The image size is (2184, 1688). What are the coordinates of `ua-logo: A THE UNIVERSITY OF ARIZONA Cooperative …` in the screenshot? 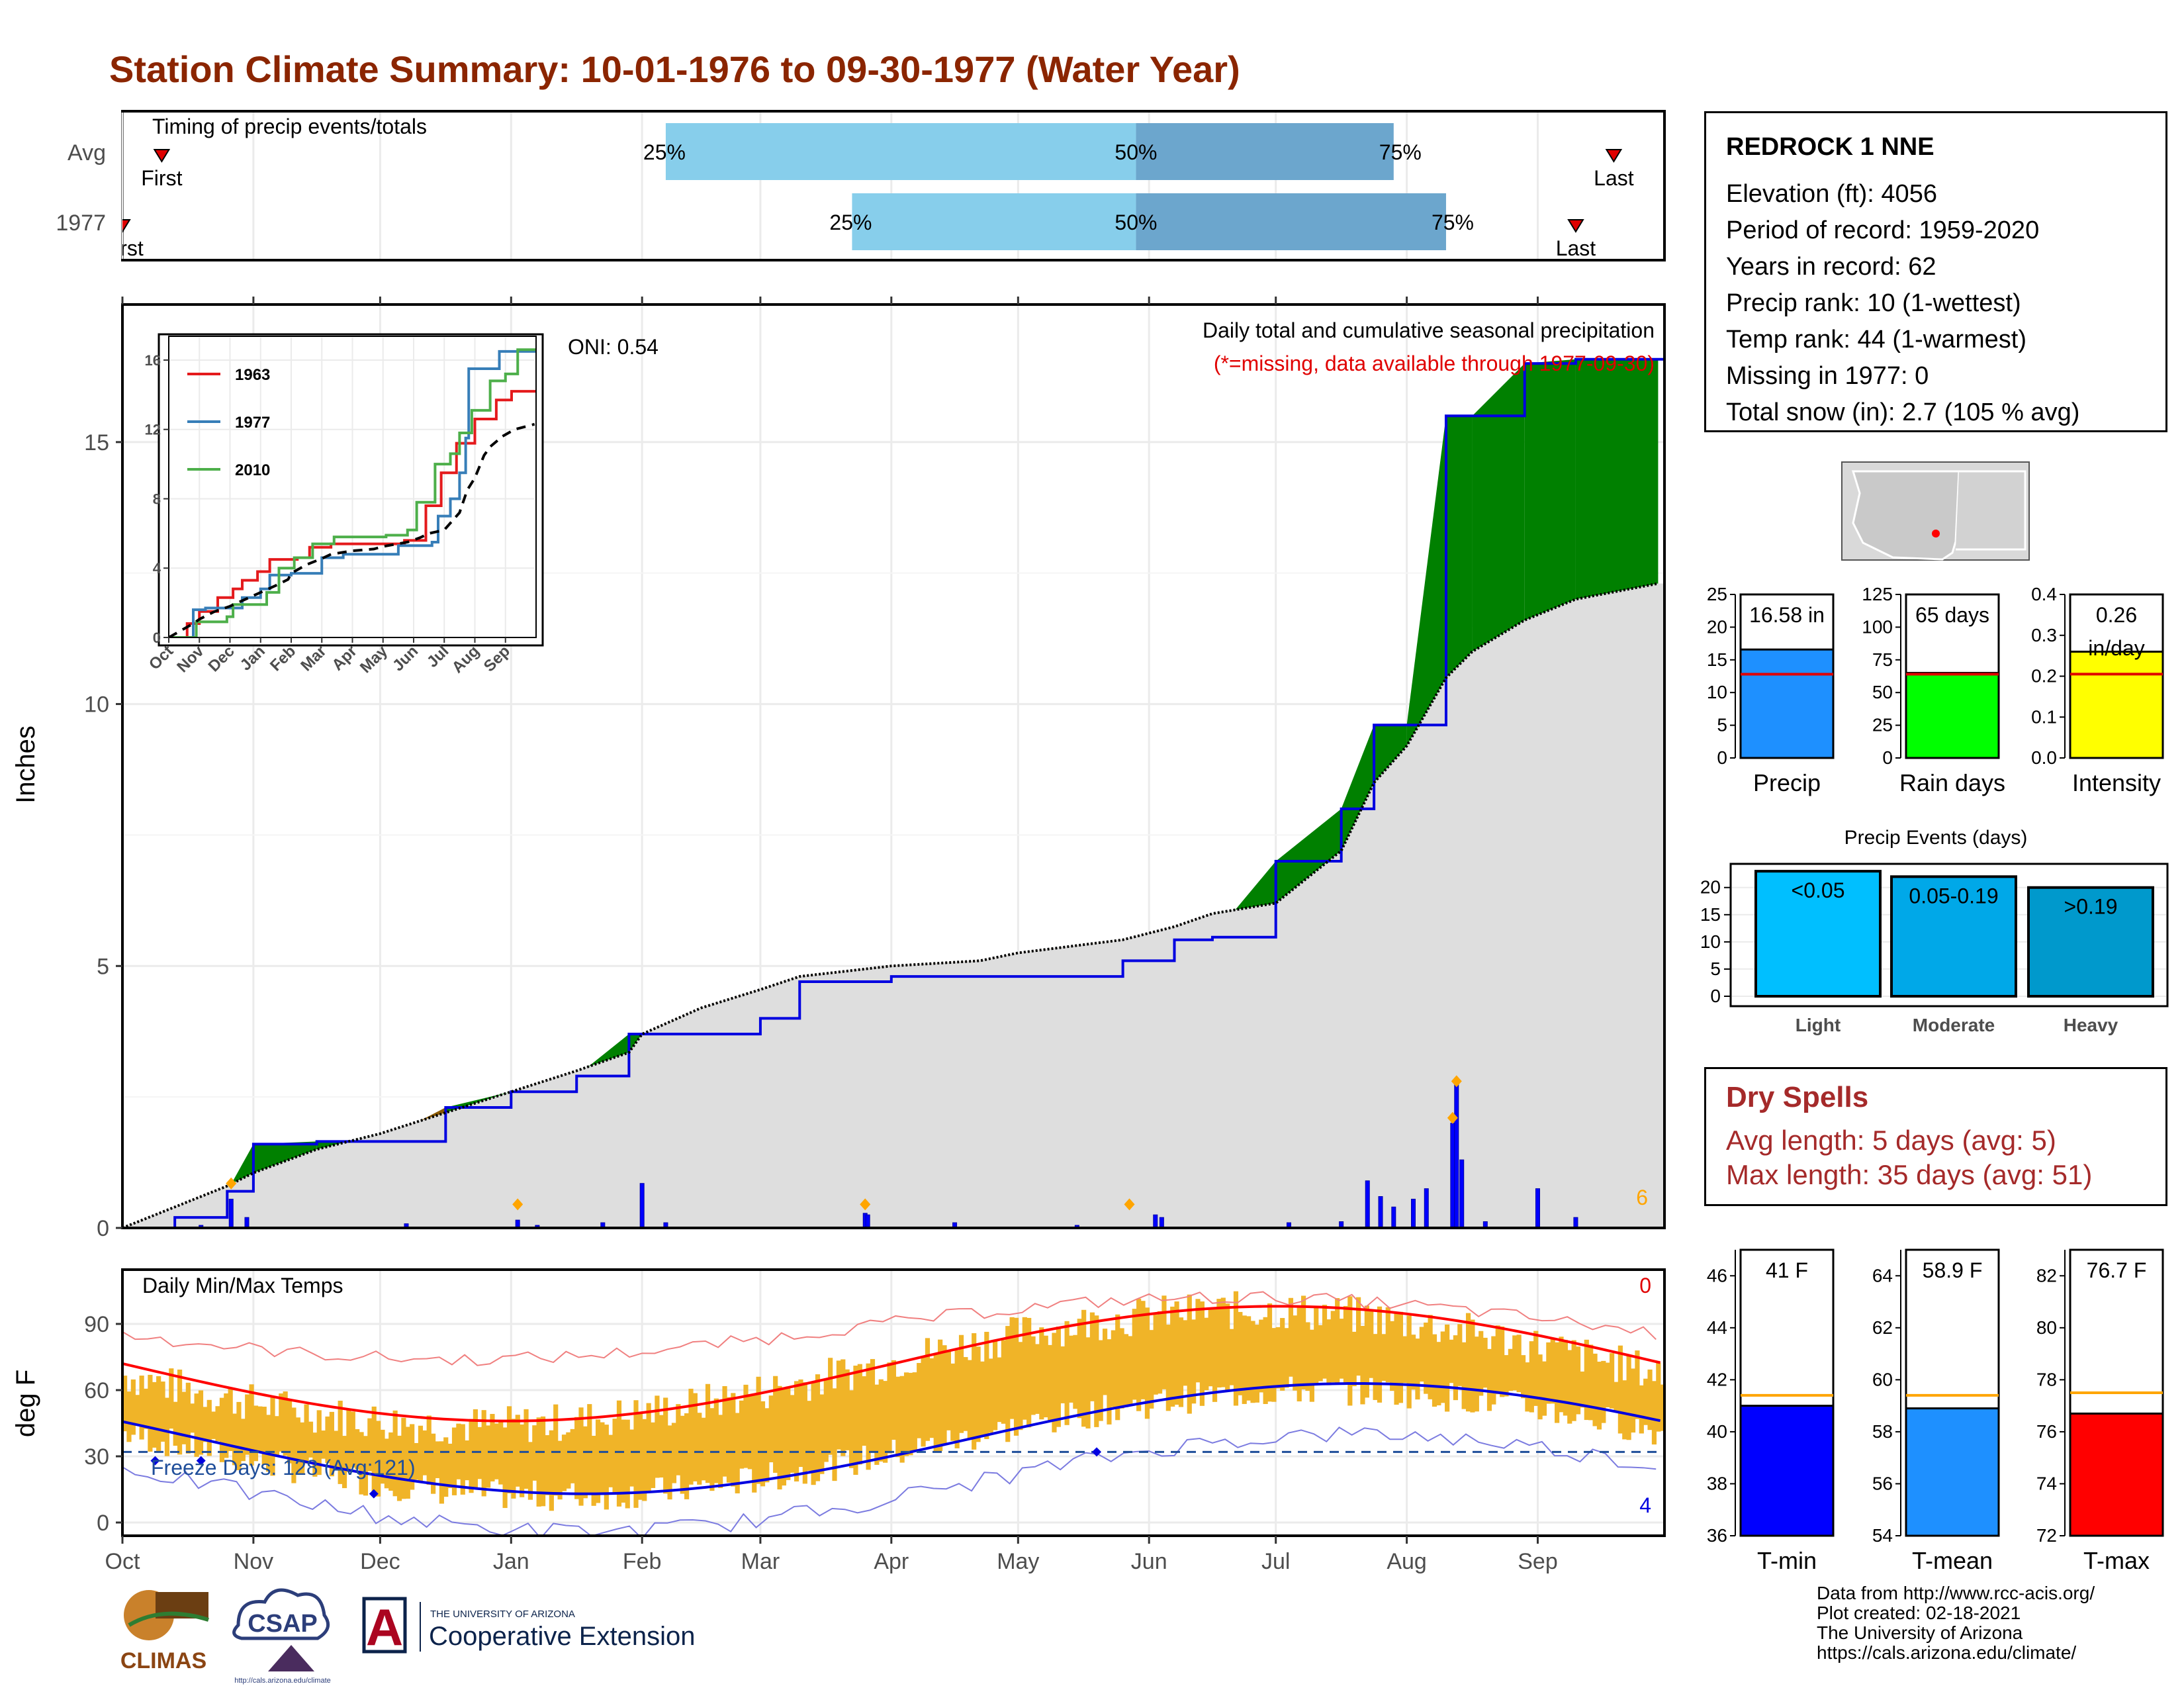 It's located at (528, 1626).